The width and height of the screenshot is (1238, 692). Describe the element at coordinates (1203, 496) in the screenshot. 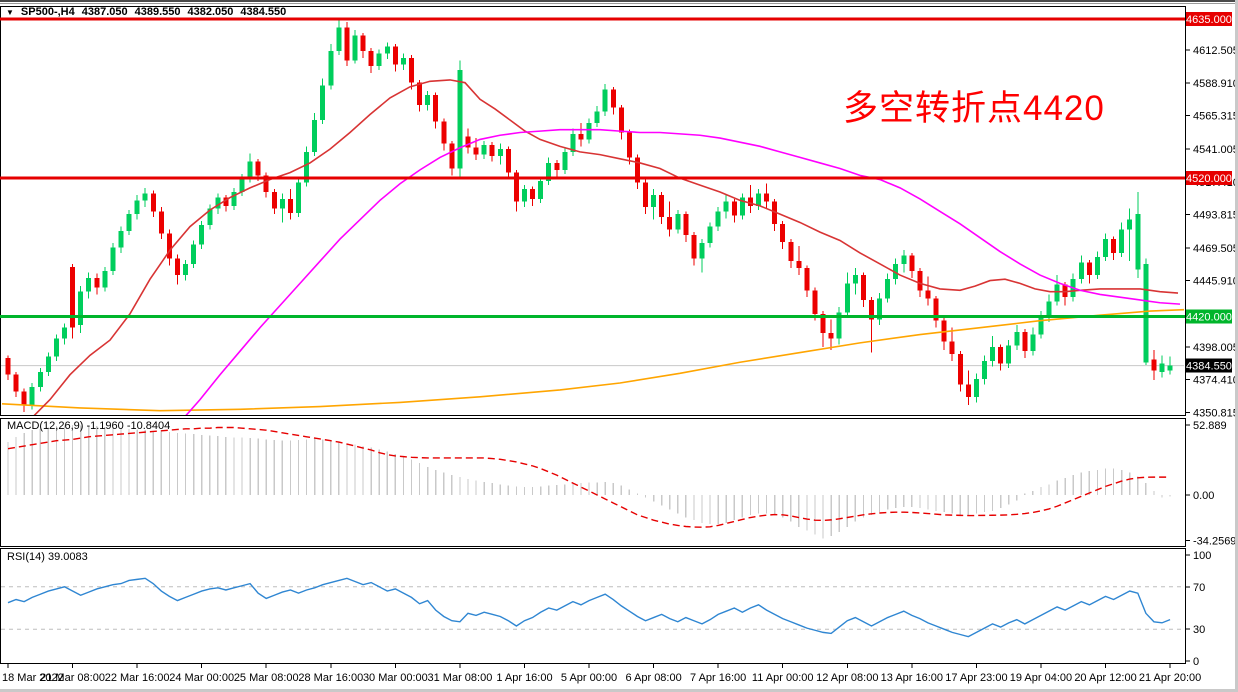

I see `svg-text: 0.00` at that location.